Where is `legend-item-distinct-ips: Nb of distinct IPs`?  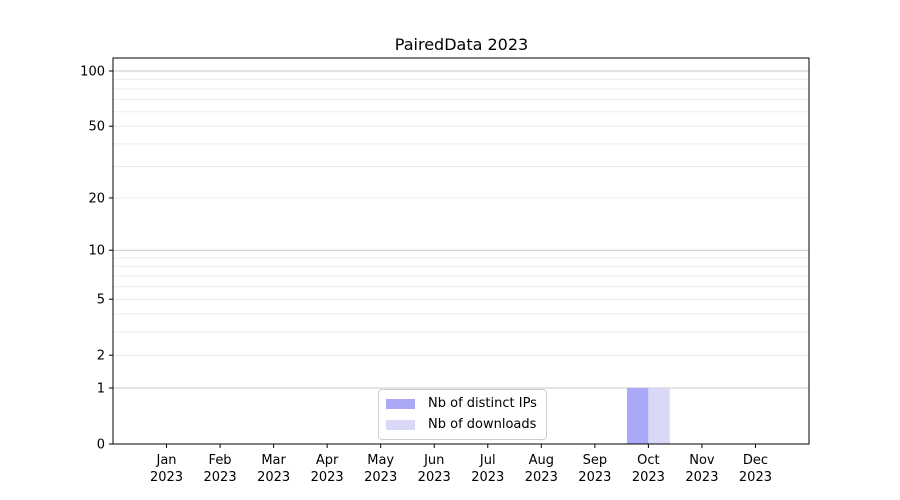
legend-item-distinct-ips: Nb of distinct IPs is located at coordinates (461, 404).